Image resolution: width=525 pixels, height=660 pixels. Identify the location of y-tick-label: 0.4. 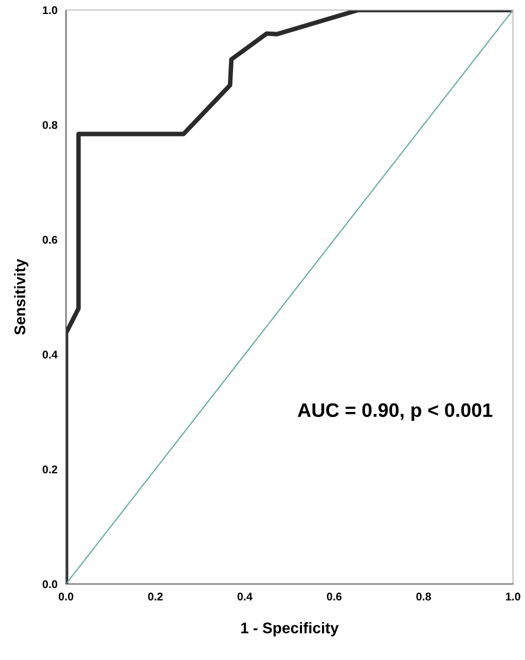
(50, 354).